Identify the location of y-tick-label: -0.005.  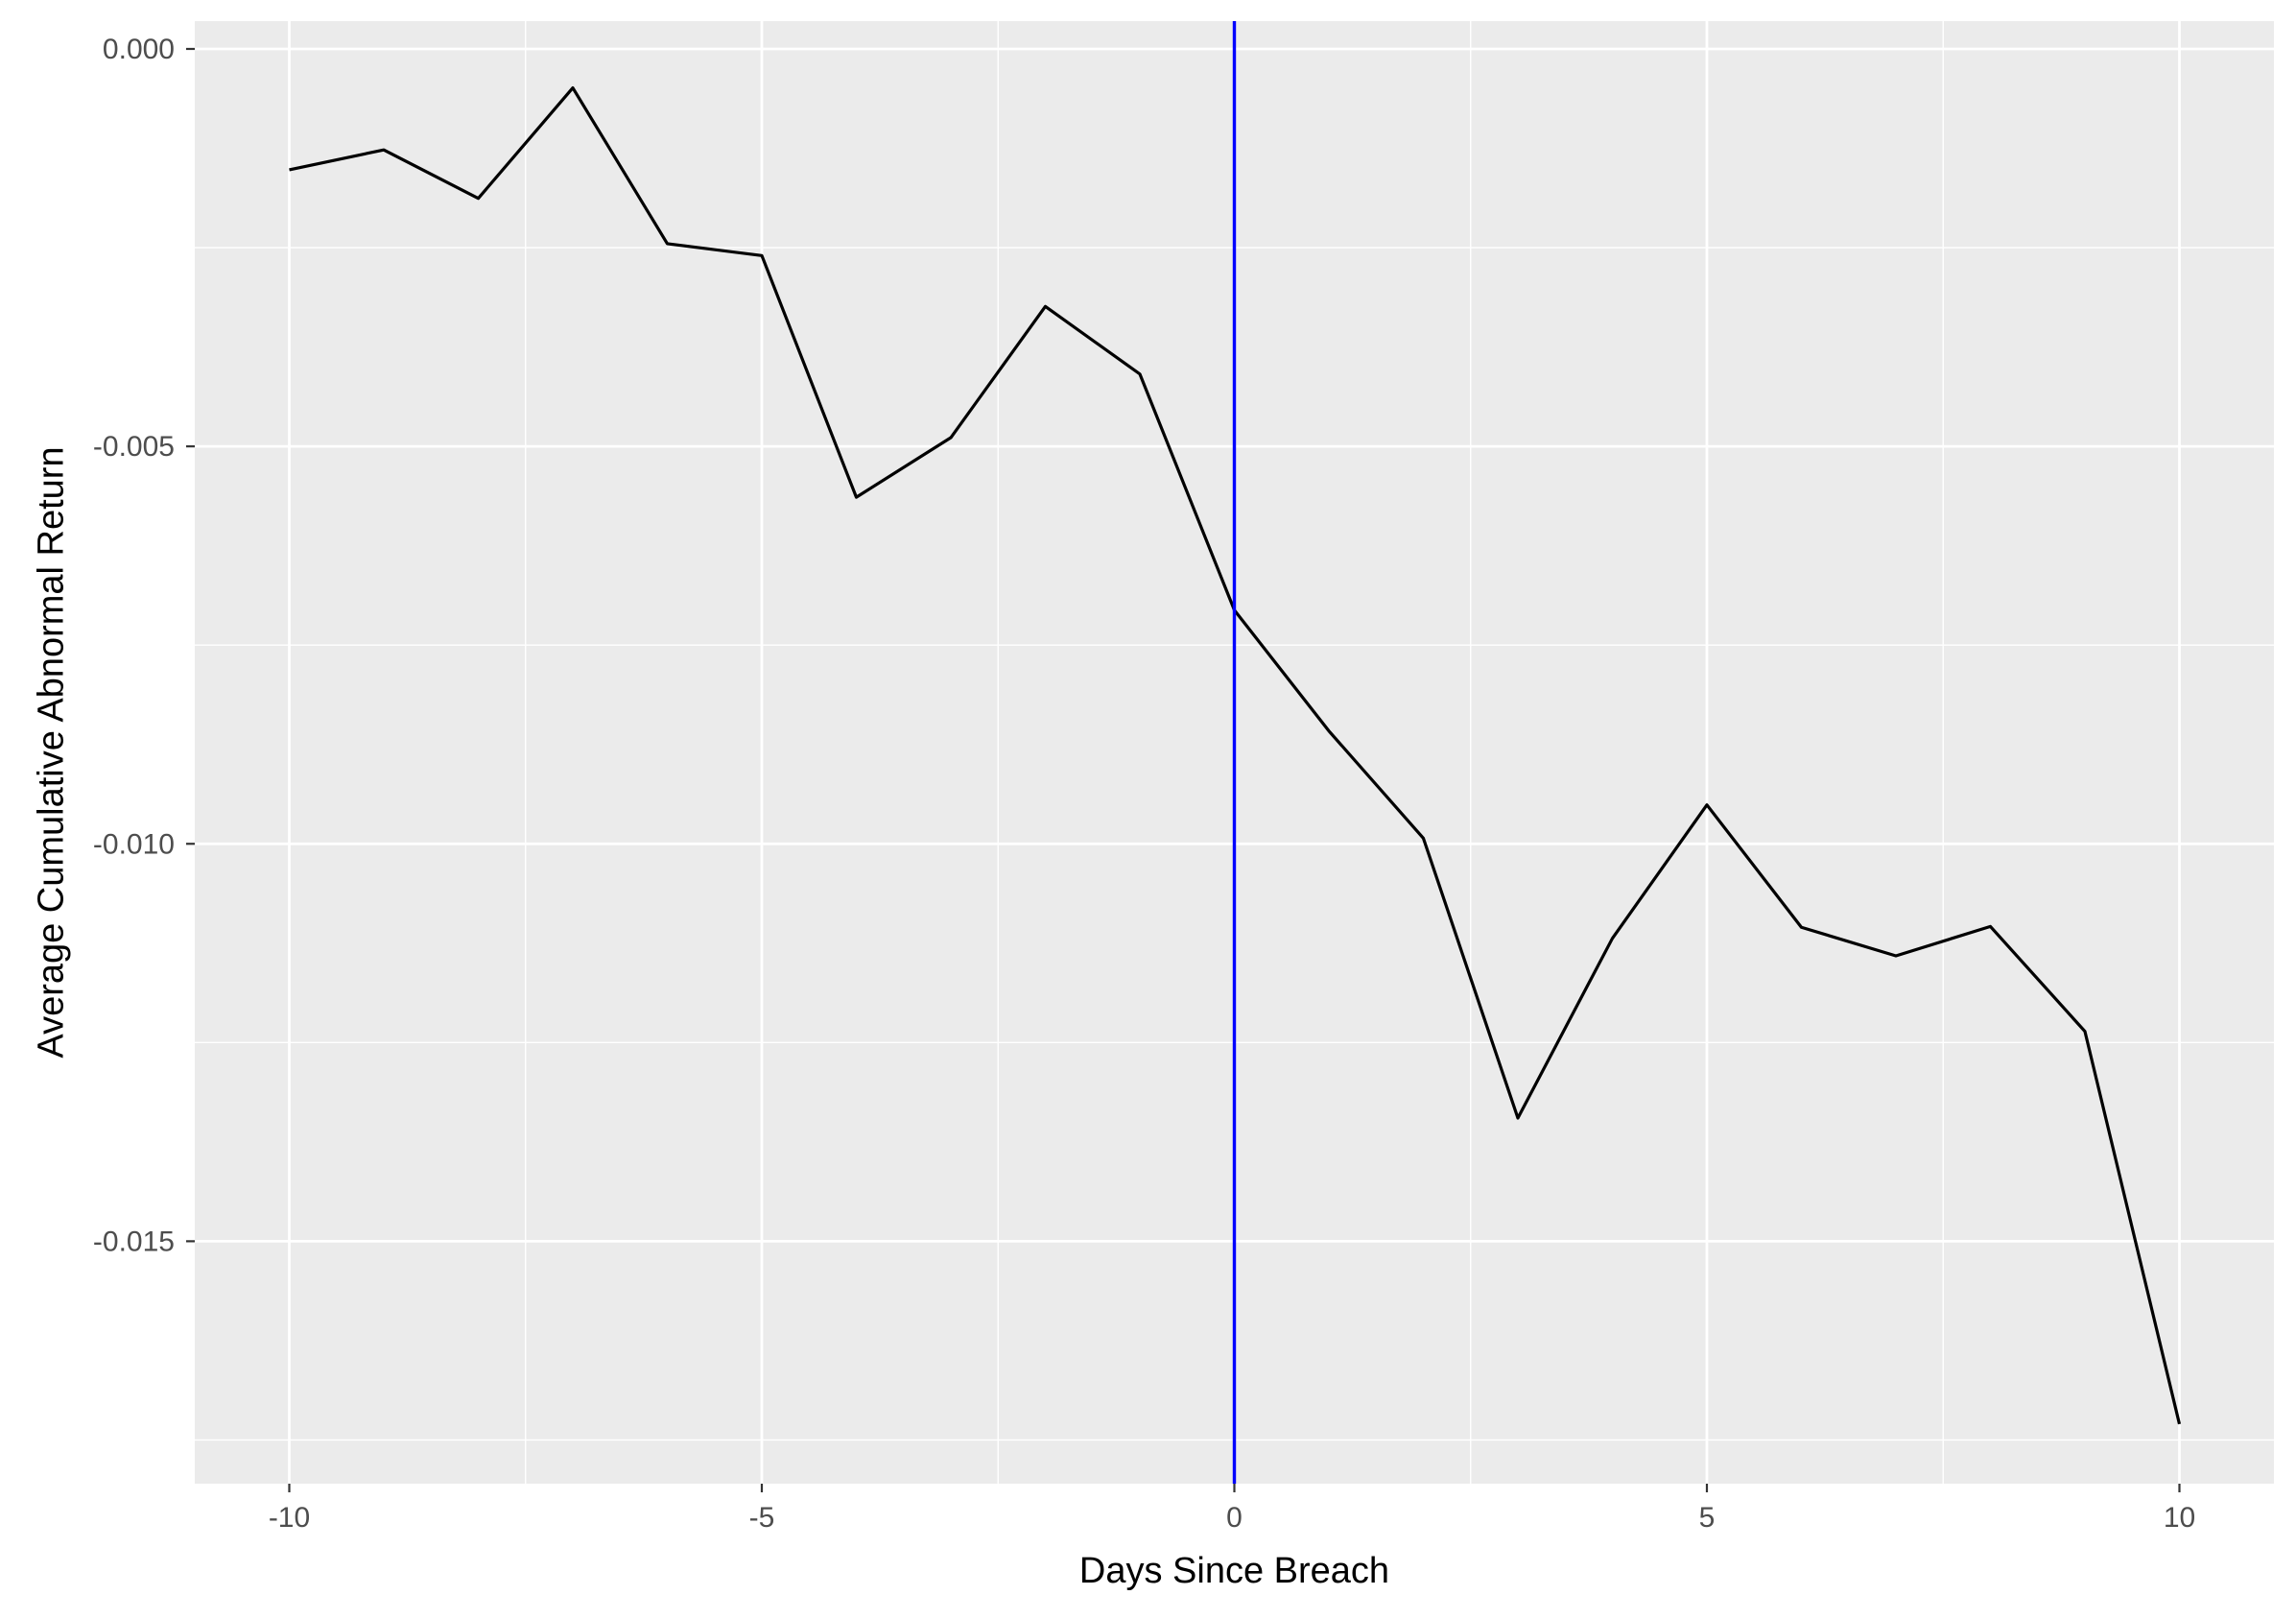
(134, 447).